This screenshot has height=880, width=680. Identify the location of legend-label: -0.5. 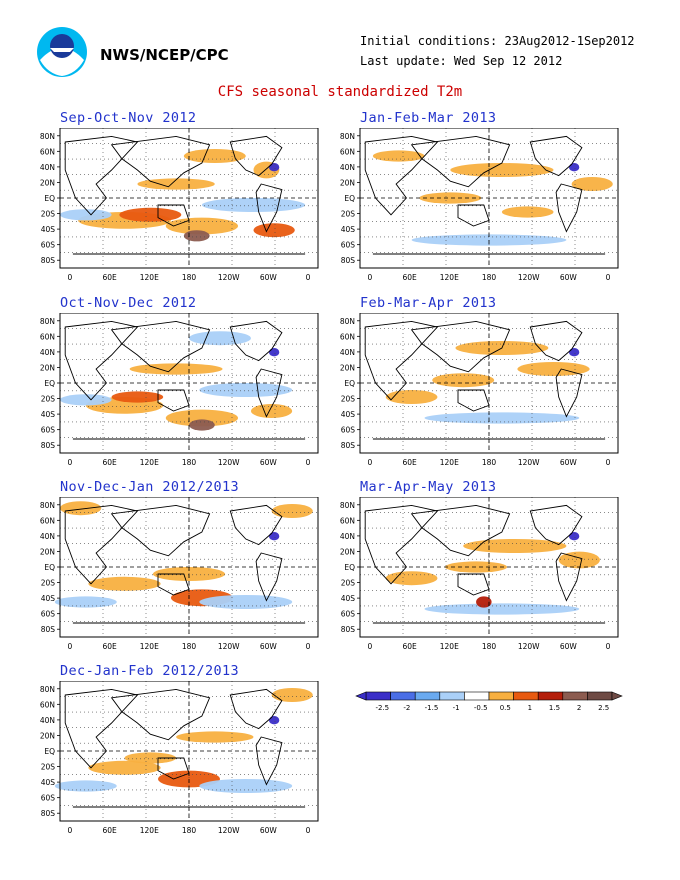
(481, 708).